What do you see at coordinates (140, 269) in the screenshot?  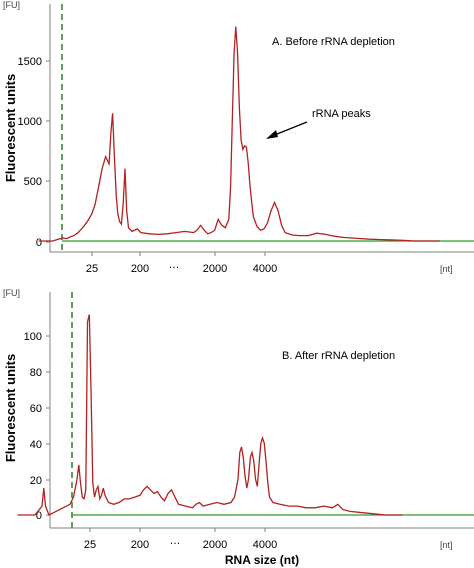 I see `panel-a-x-tick-200: 200` at bounding box center [140, 269].